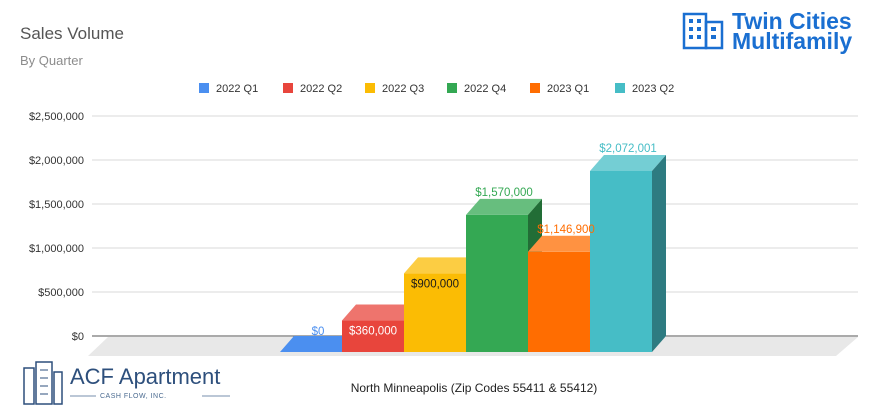 The height and width of the screenshot is (417, 878). What do you see at coordinates (133, 396) in the screenshot?
I see `acf-logo-line2: CASH FLOW, INC.` at bounding box center [133, 396].